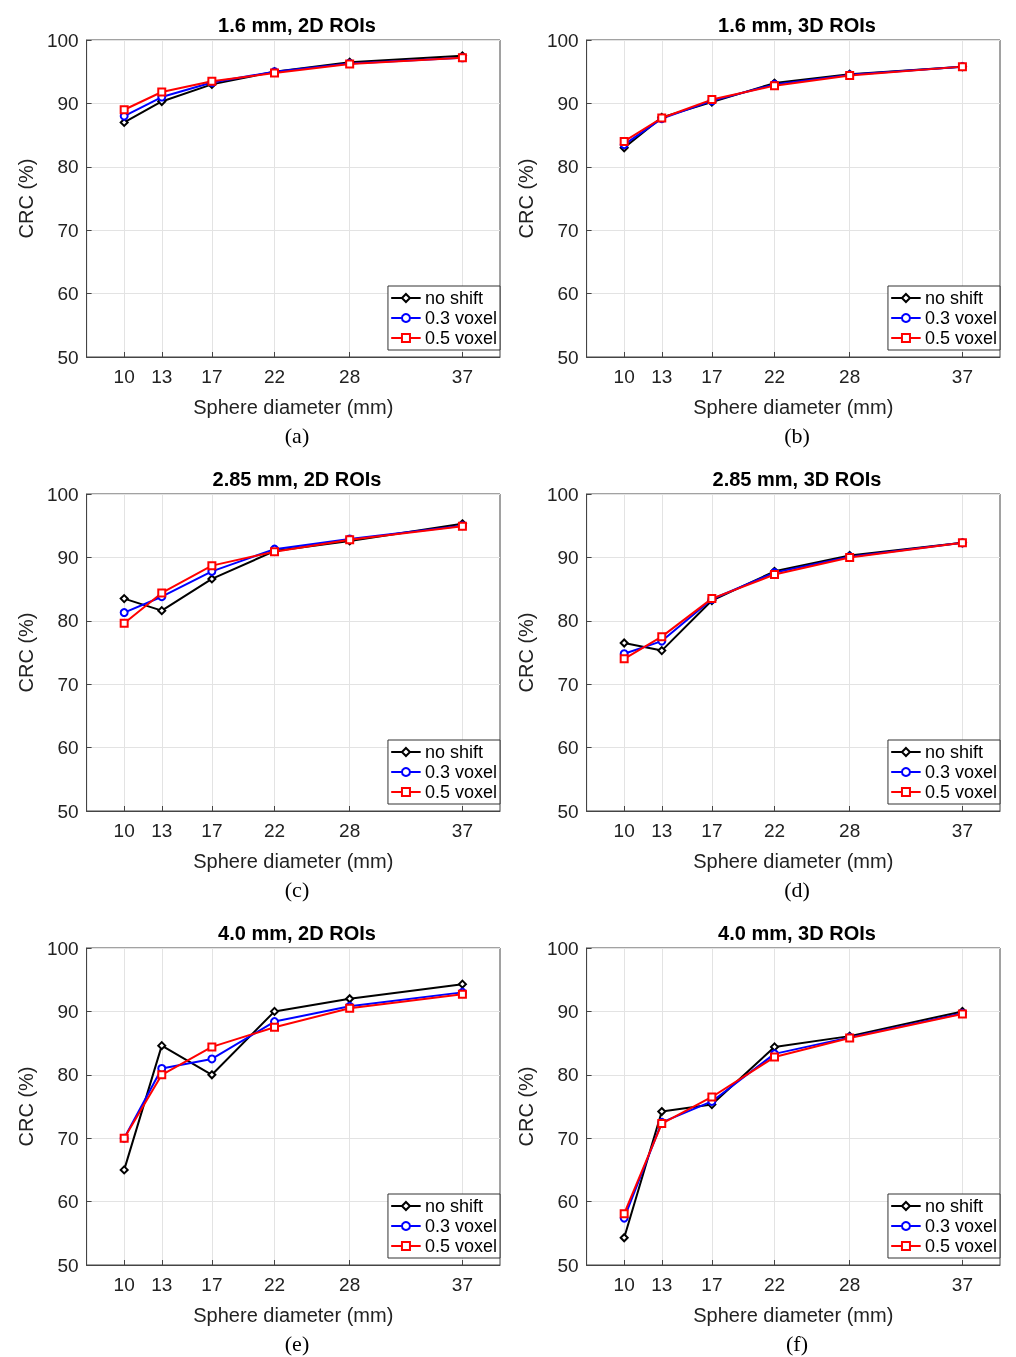 The width and height of the screenshot is (1016, 1357). What do you see at coordinates (297, 933) in the screenshot?
I see `chart-title: 4.0 mm, 2D ROIs` at bounding box center [297, 933].